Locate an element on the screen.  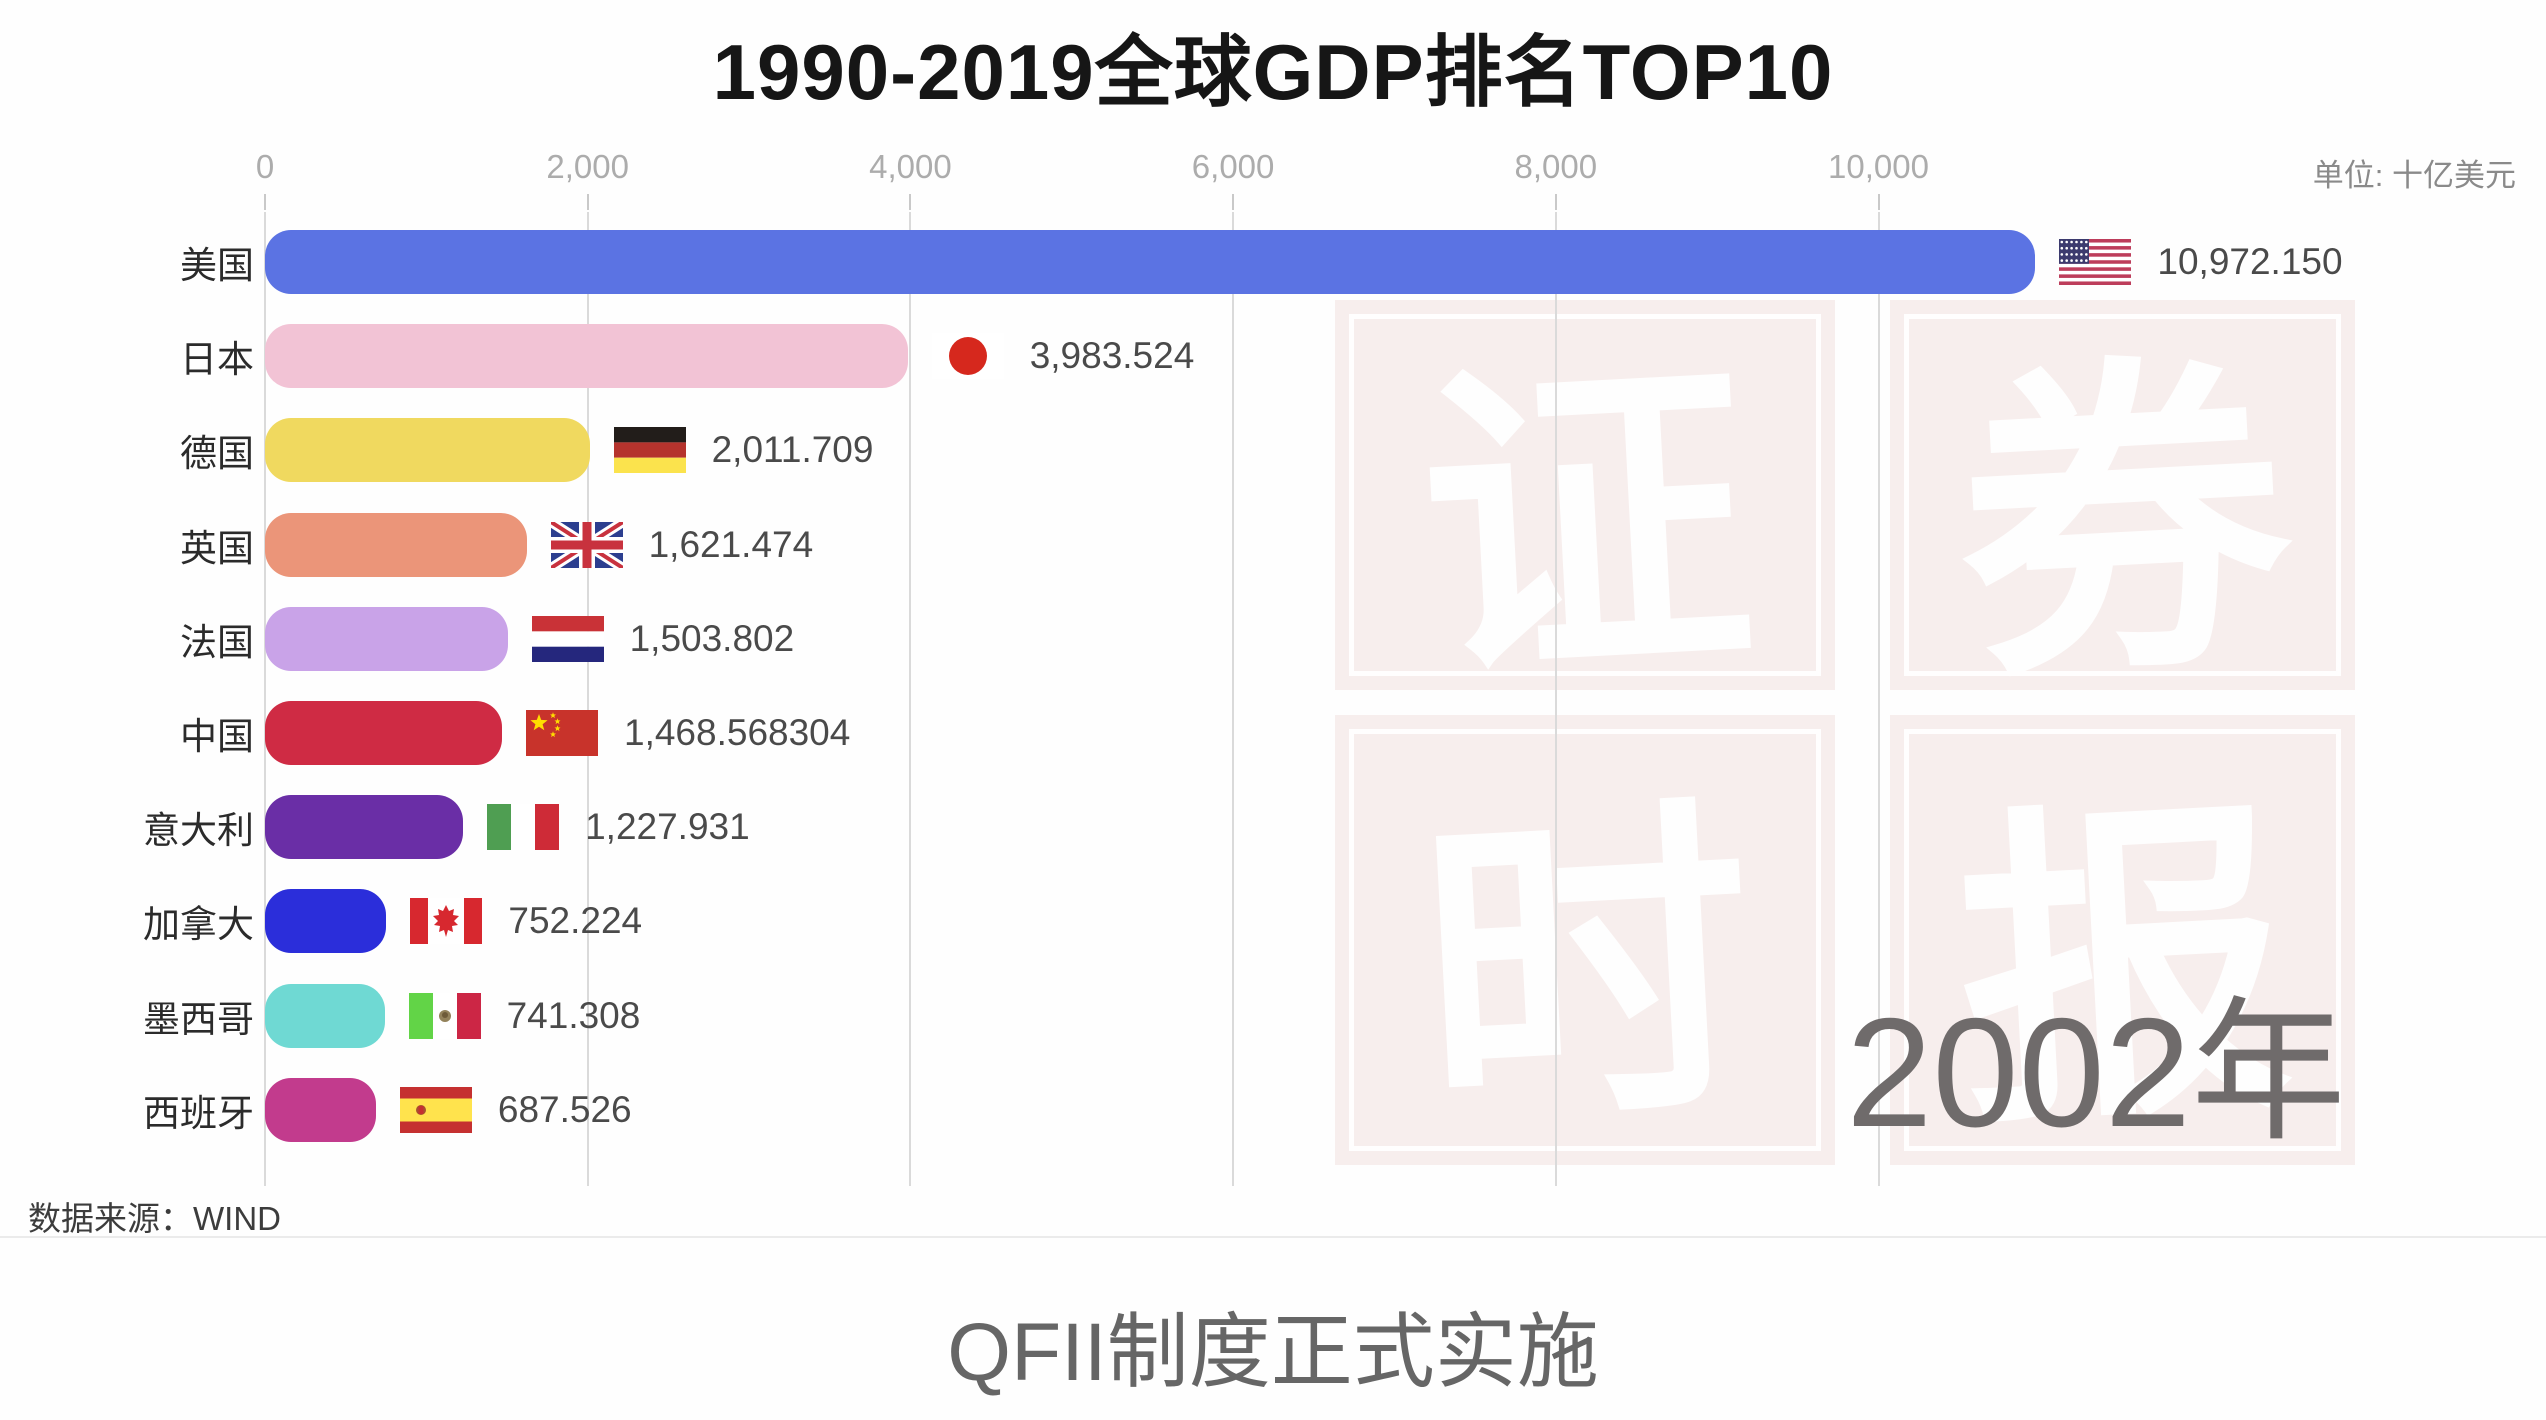
flag-gb-icon is located at coordinates (586, 544).